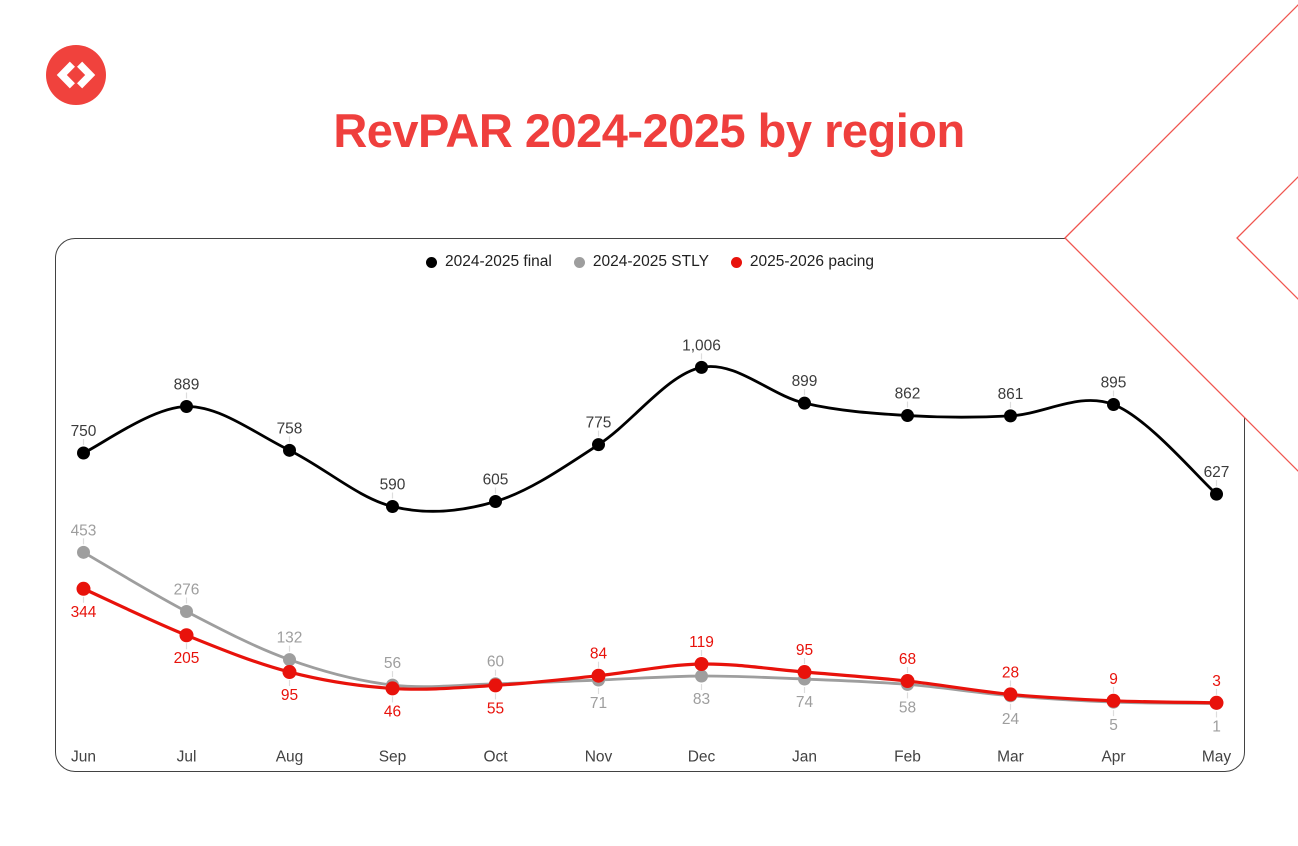 This screenshot has height=846, width=1298. What do you see at coordinates (495, 708) in the screenshot?
I see `value-label-2: 55` at bounding box center [495, 708].